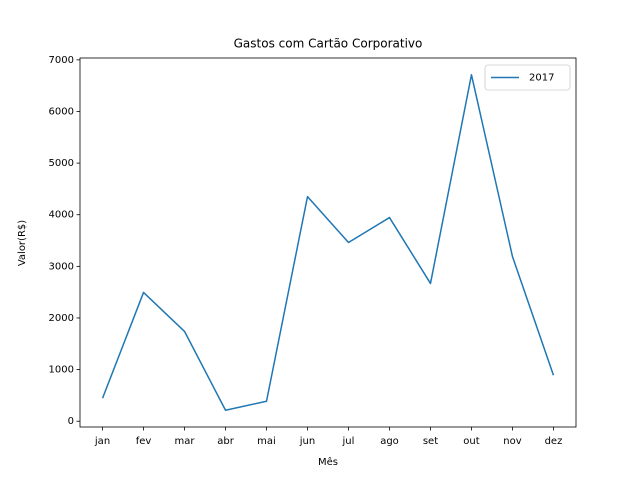  What do you see at coordinates (430, 441) in the screenshot?
I see `x-tick-label: set` at bounding box center [430, 441].